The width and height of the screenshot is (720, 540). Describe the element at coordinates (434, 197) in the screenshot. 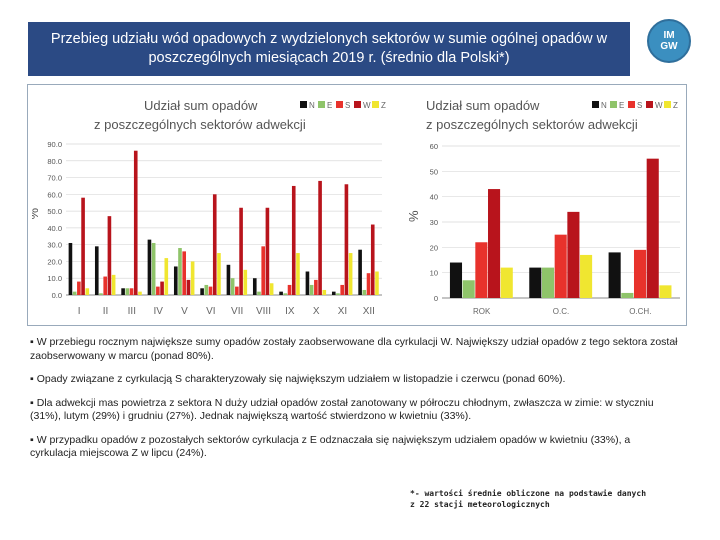

I see `y-tick-label: 40` at that location.